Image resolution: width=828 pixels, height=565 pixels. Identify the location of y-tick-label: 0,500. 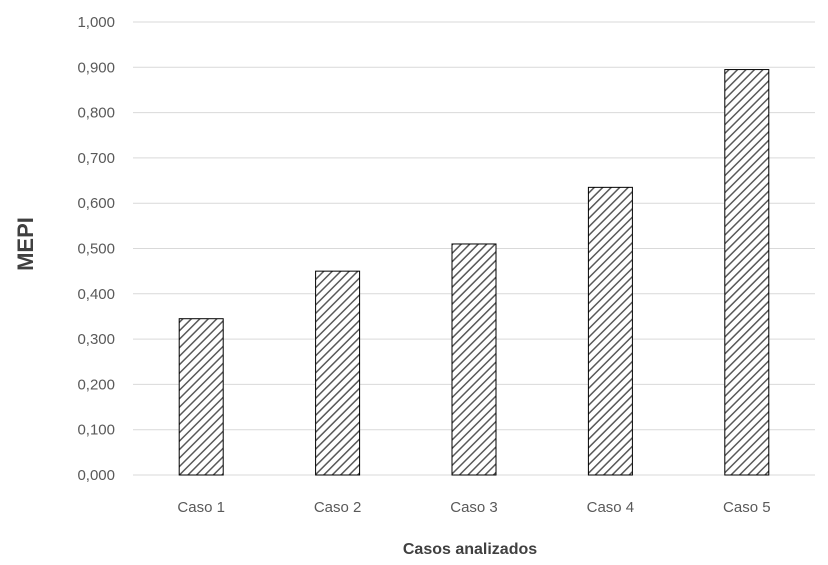
(96, 249).